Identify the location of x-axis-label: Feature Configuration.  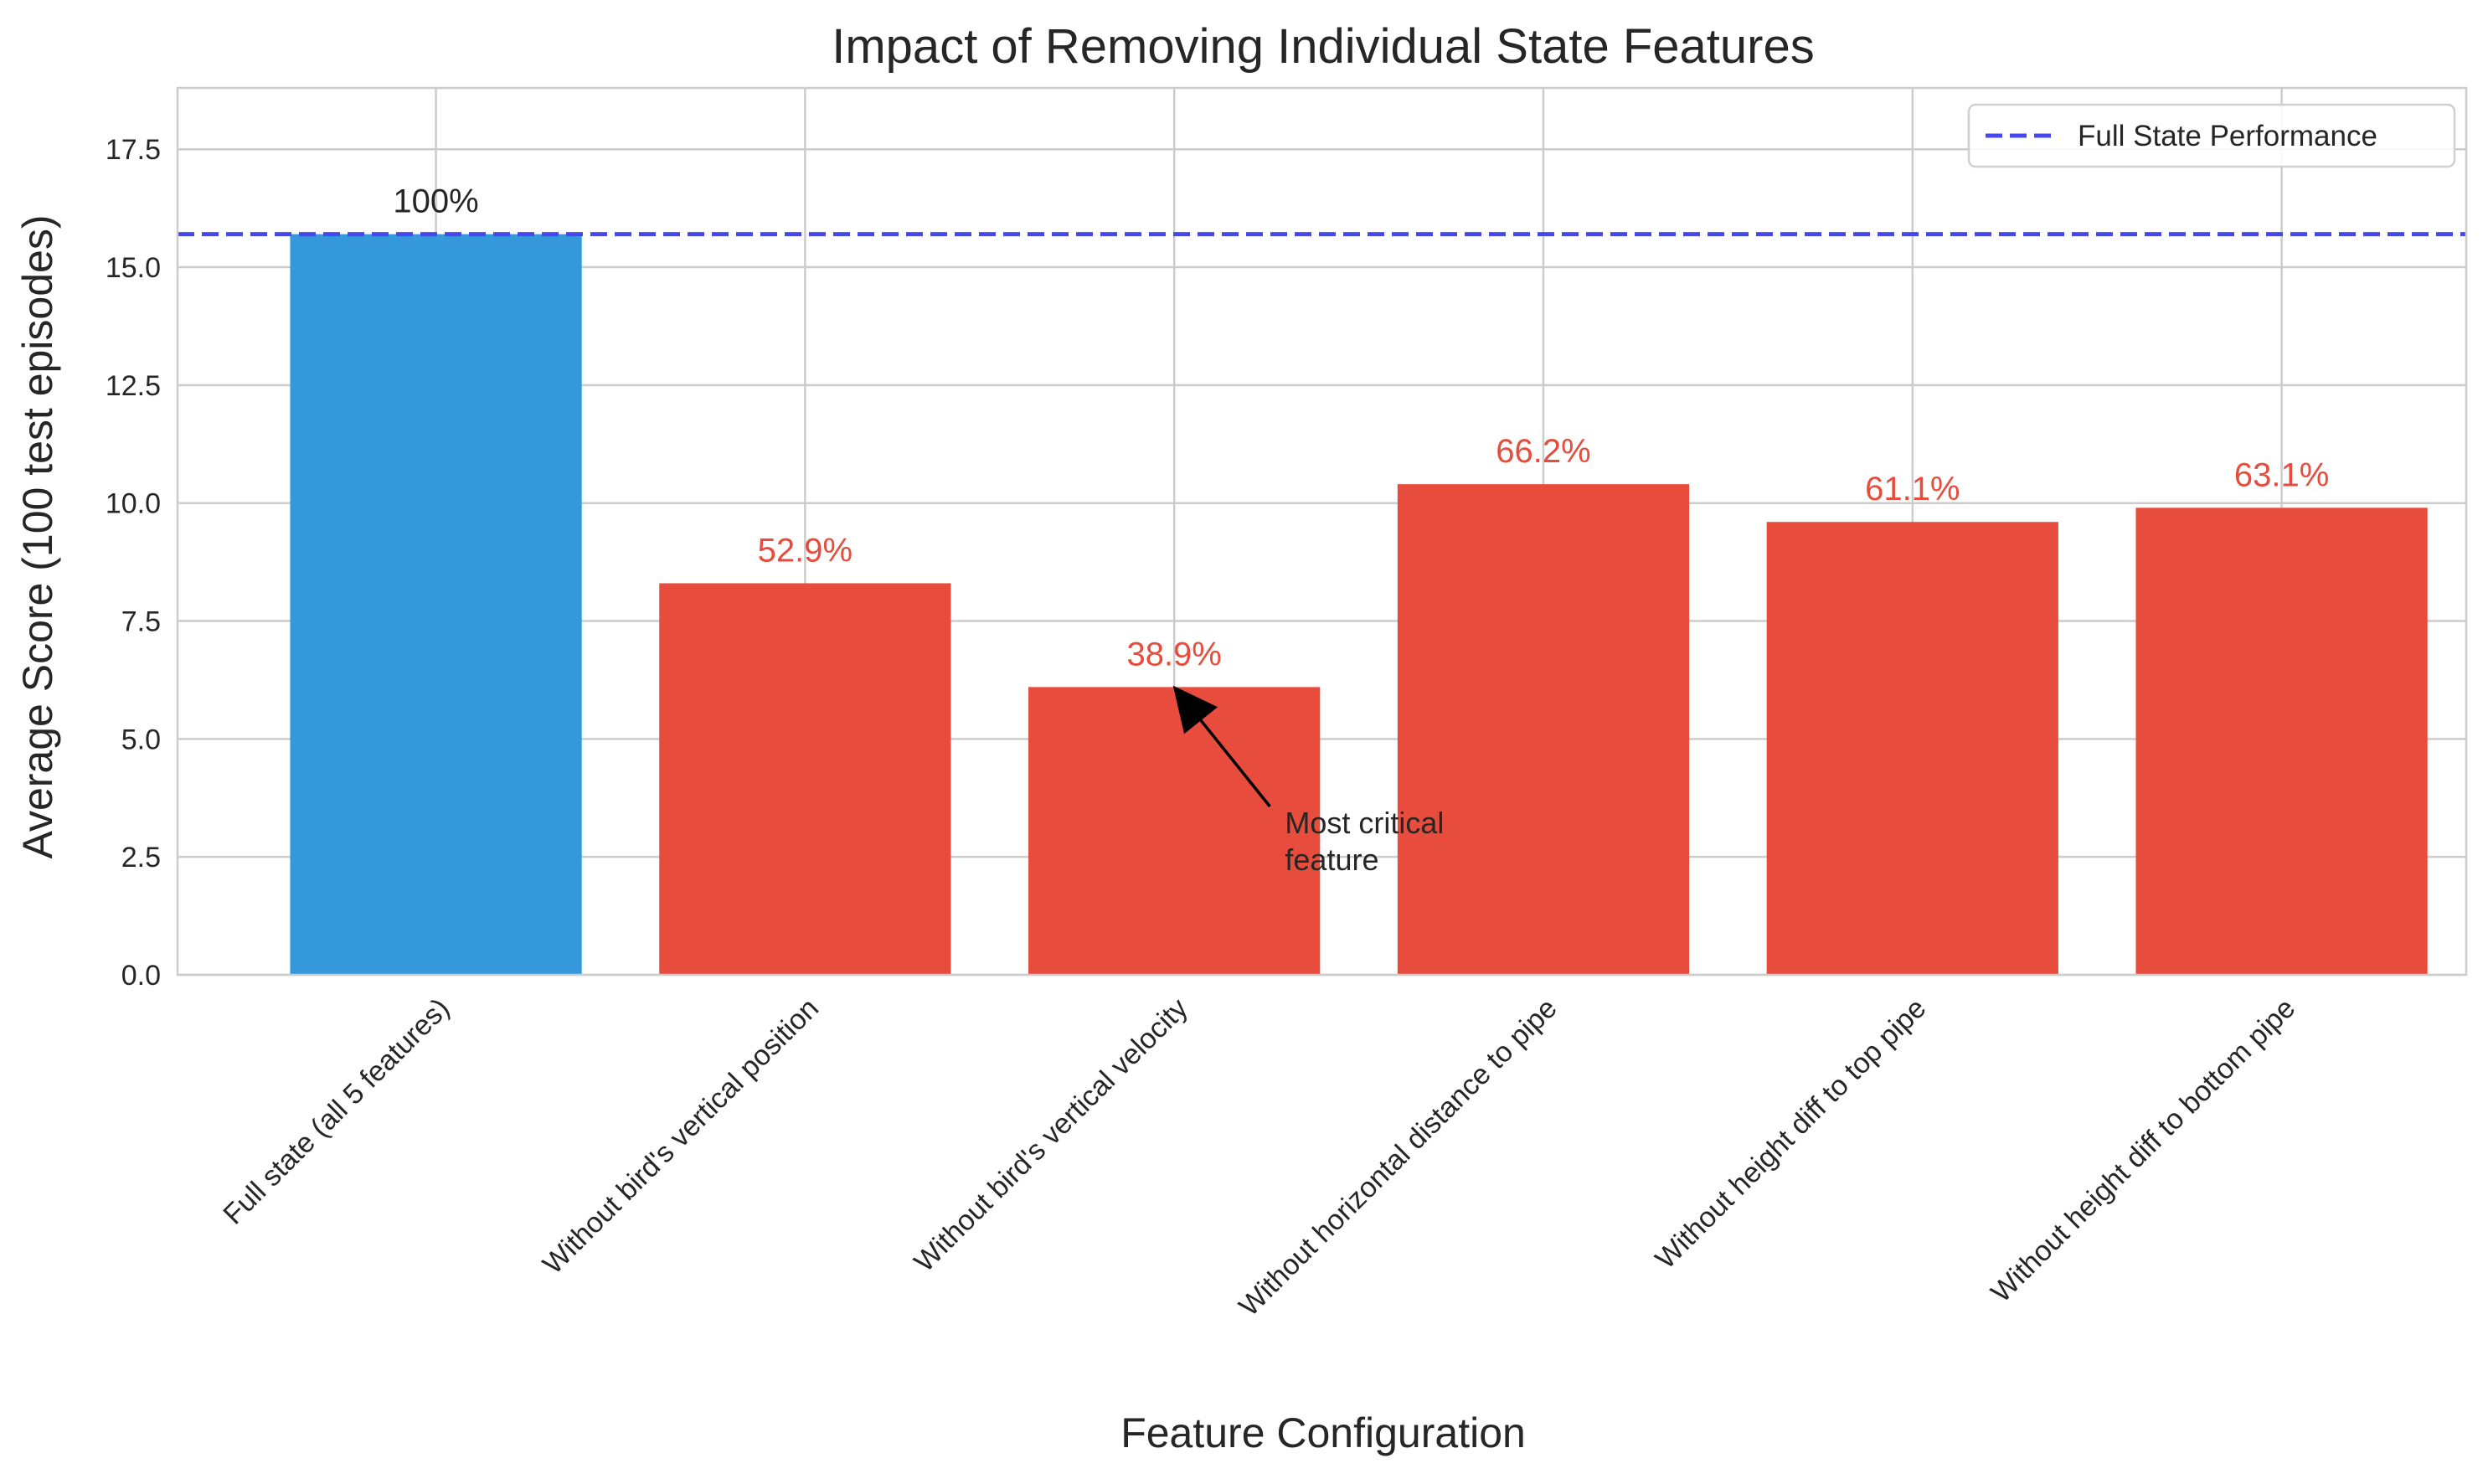
(1323, 1432).